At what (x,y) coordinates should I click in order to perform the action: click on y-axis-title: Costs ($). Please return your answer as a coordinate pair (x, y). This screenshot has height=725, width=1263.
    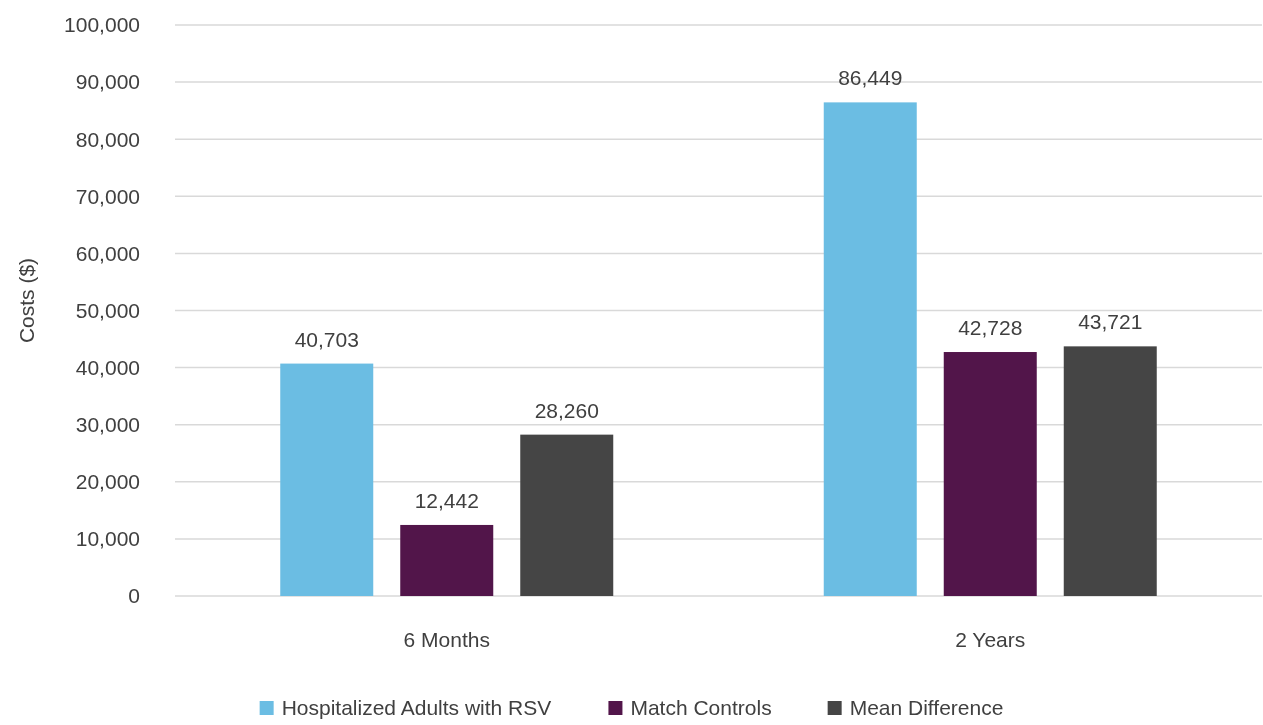
    Looking at the image, I should click on (26, 300).